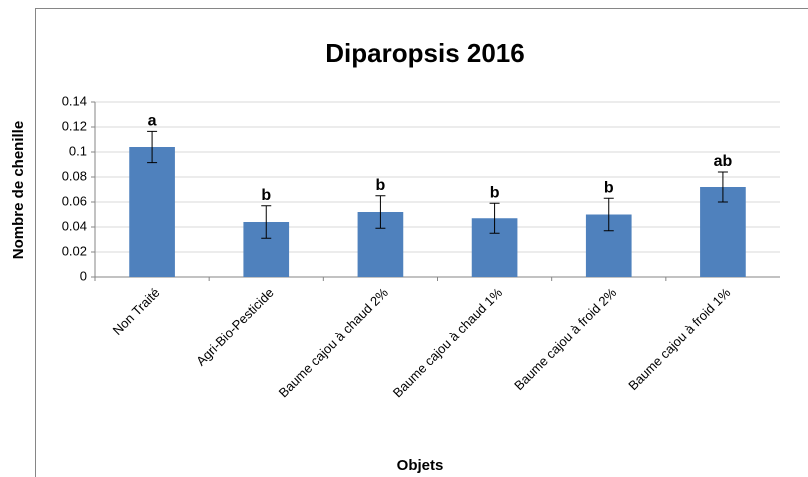 This screenshot has height=477, width=808. Describe the element at coordinates (723, 161) in the screenshot. I see `annotation: ab` at that location.